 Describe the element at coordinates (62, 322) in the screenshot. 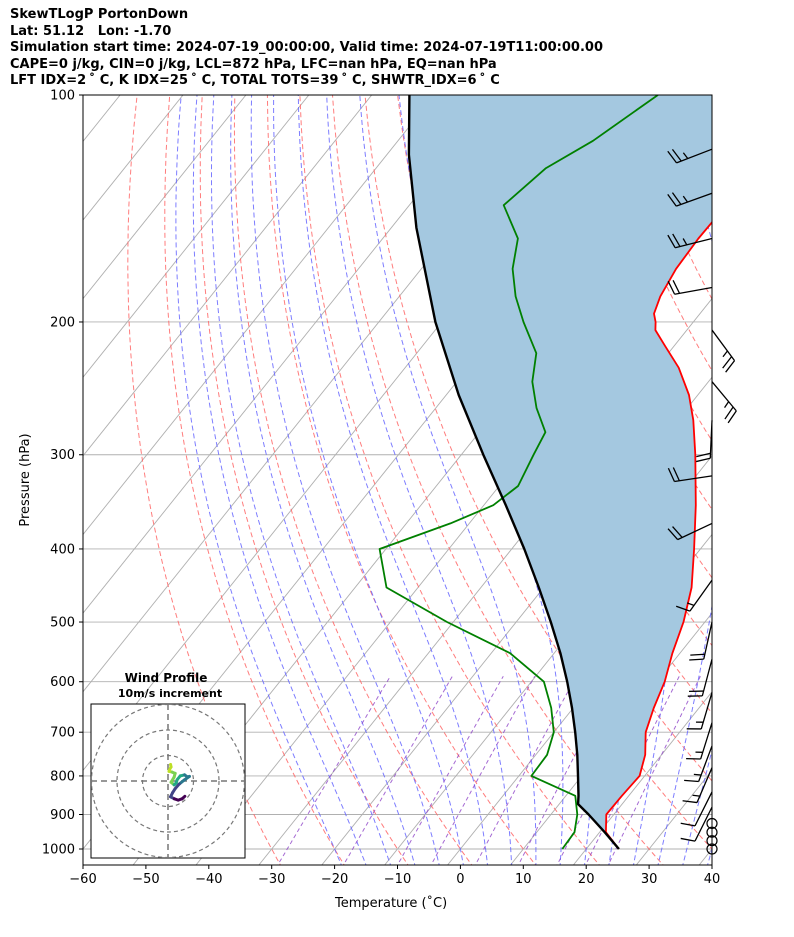

I see `y-tick-label: 200` at that location.